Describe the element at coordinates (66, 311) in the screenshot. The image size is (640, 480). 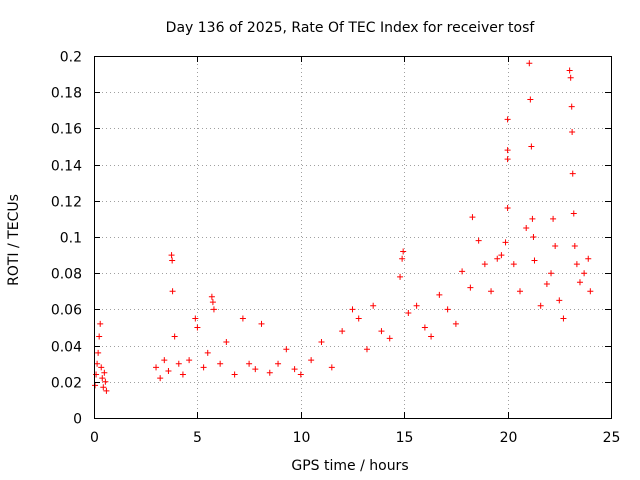
I see `y-tick-label: 0.06` at that location.